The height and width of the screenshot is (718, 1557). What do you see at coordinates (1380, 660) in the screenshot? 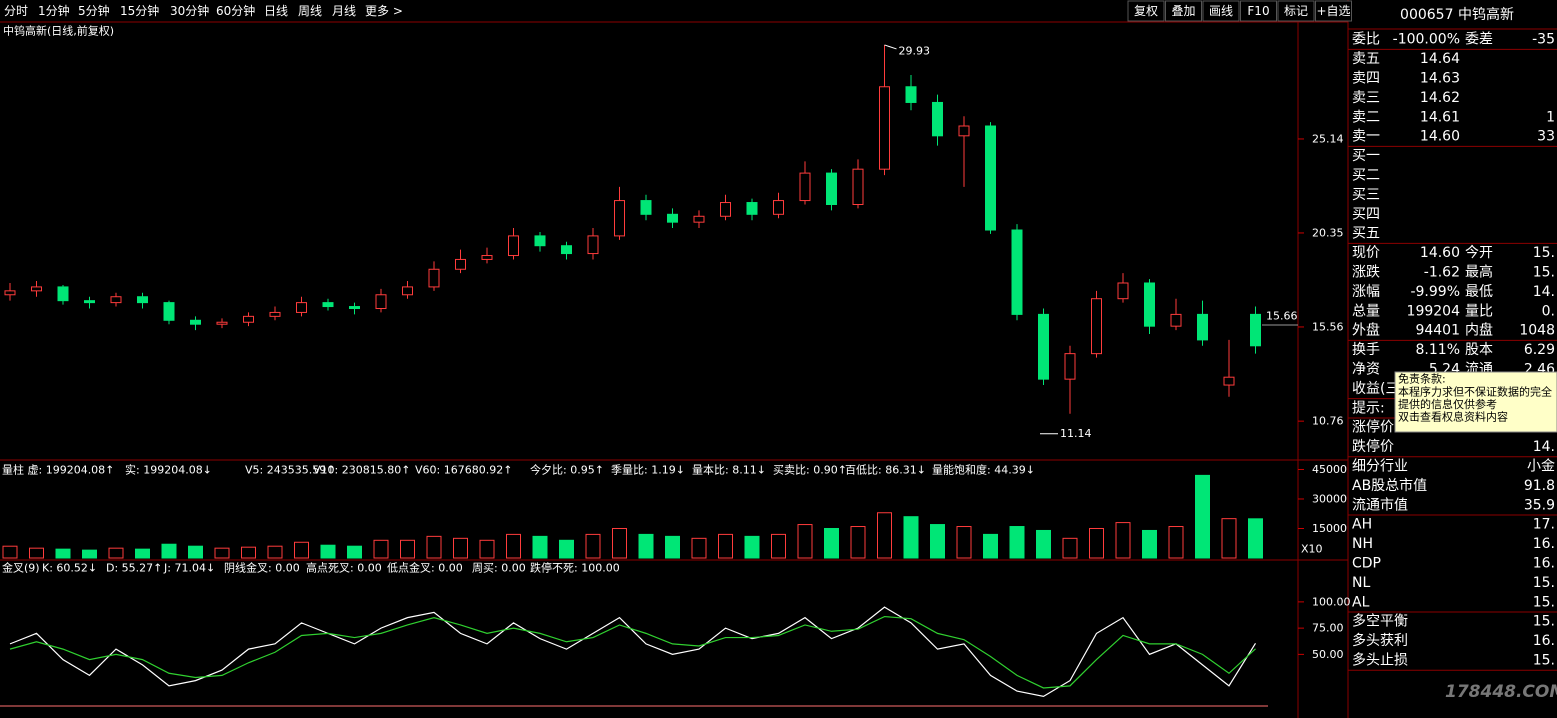
I see `quote-label: 多头止损` at bounding box center [1380, 660].